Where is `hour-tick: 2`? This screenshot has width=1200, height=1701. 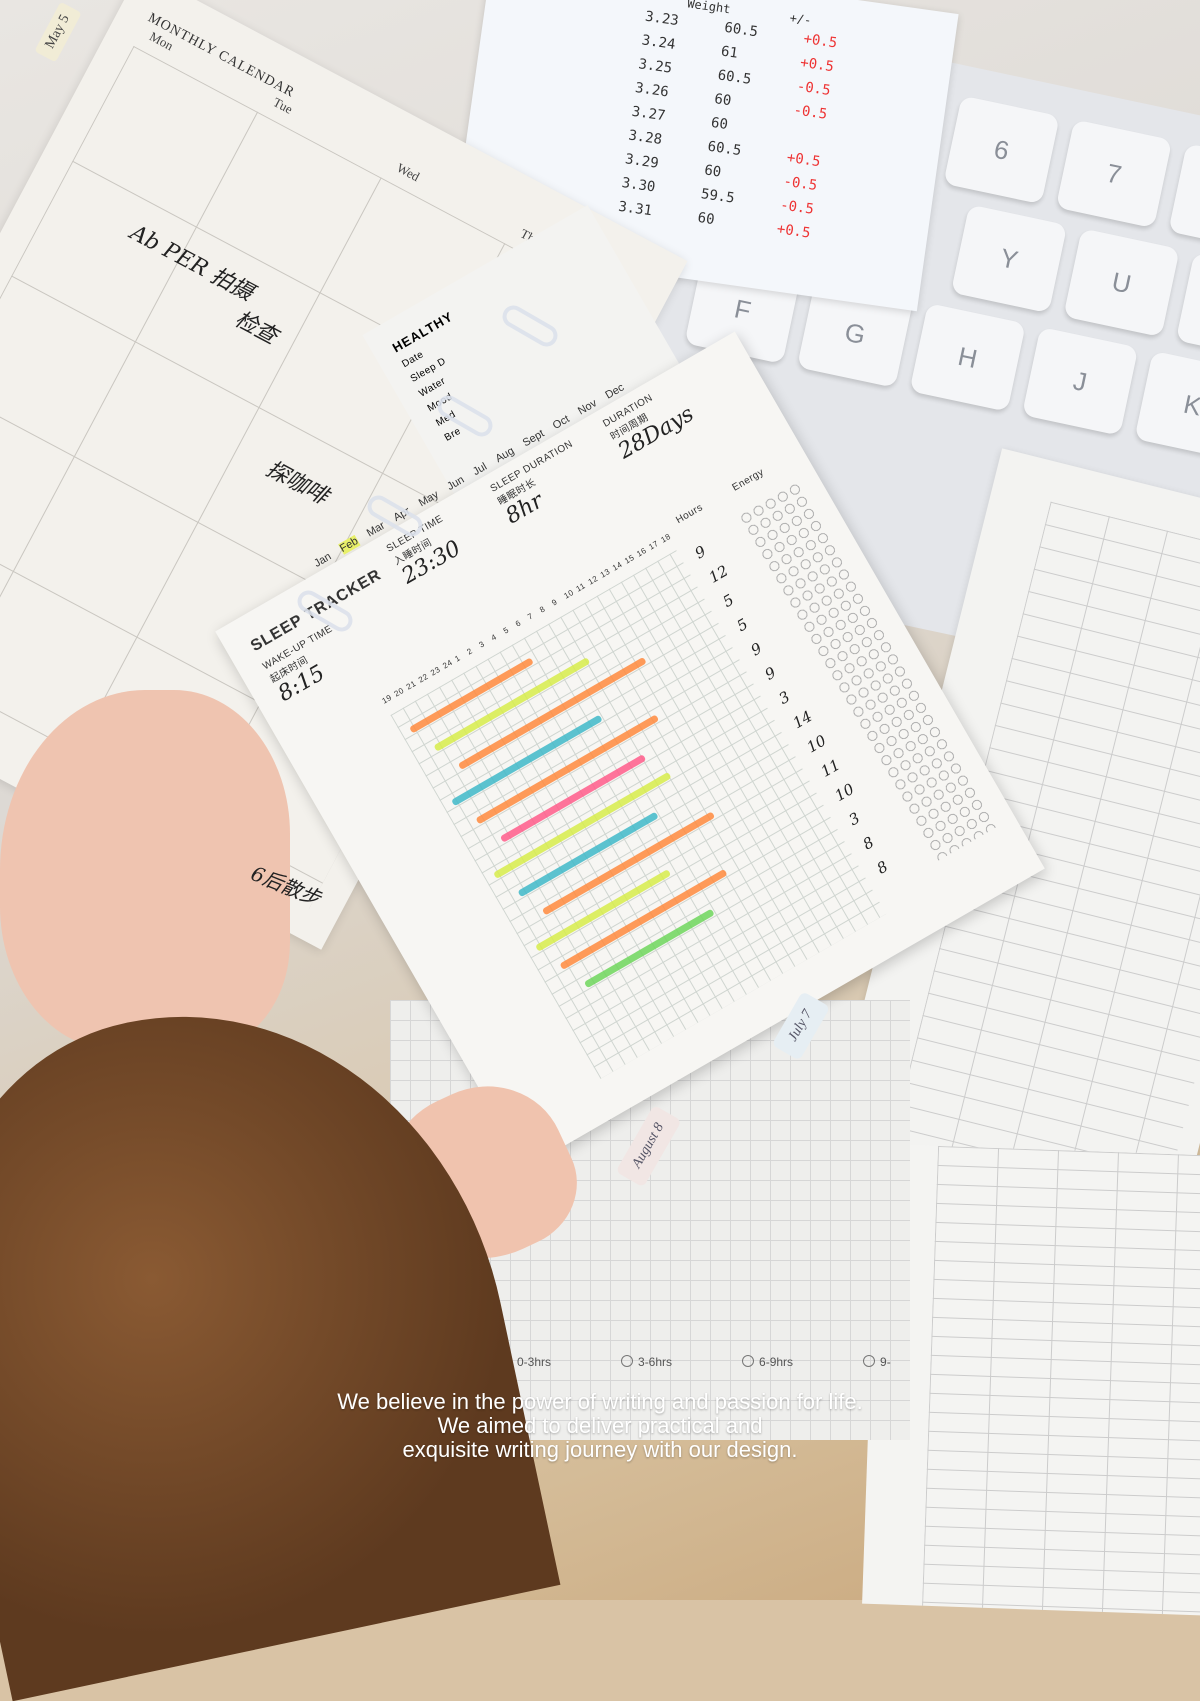
hour-tick: 2 is located at coordinates (470, 651).